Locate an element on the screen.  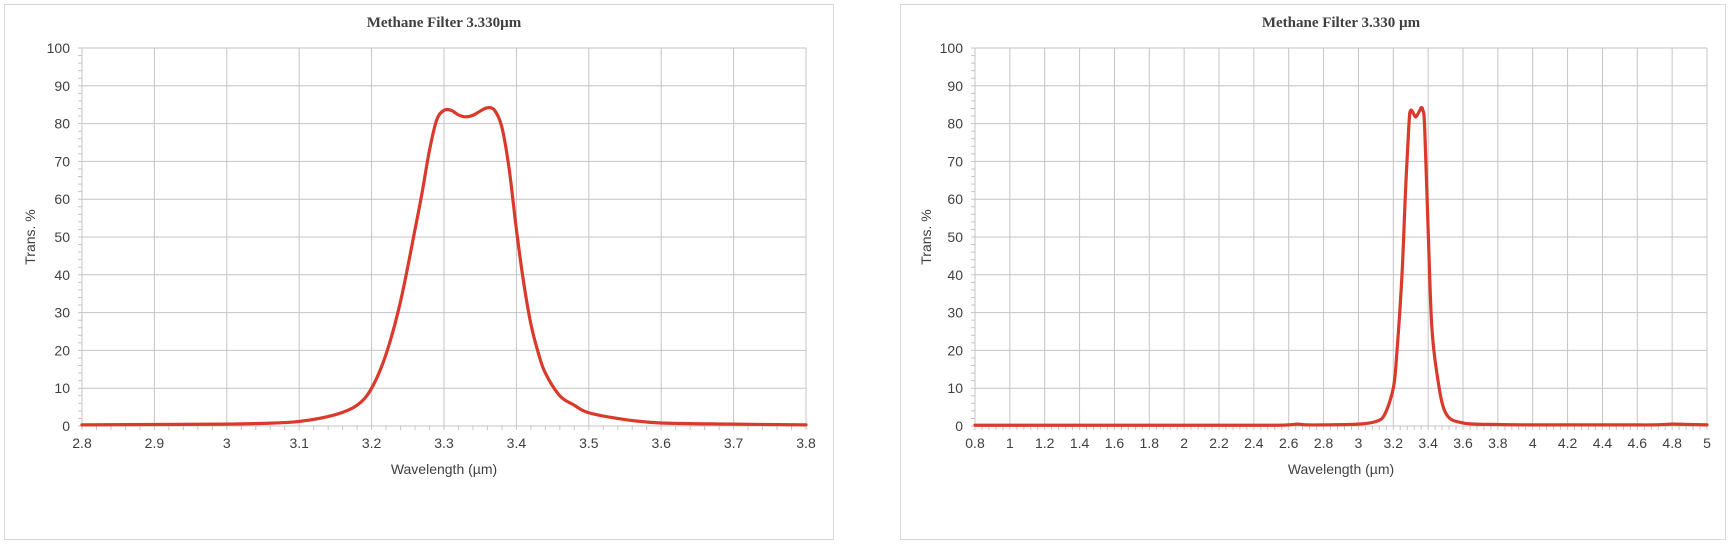
x-tick-label: 4.6 is located at coordinates (1638, 443).